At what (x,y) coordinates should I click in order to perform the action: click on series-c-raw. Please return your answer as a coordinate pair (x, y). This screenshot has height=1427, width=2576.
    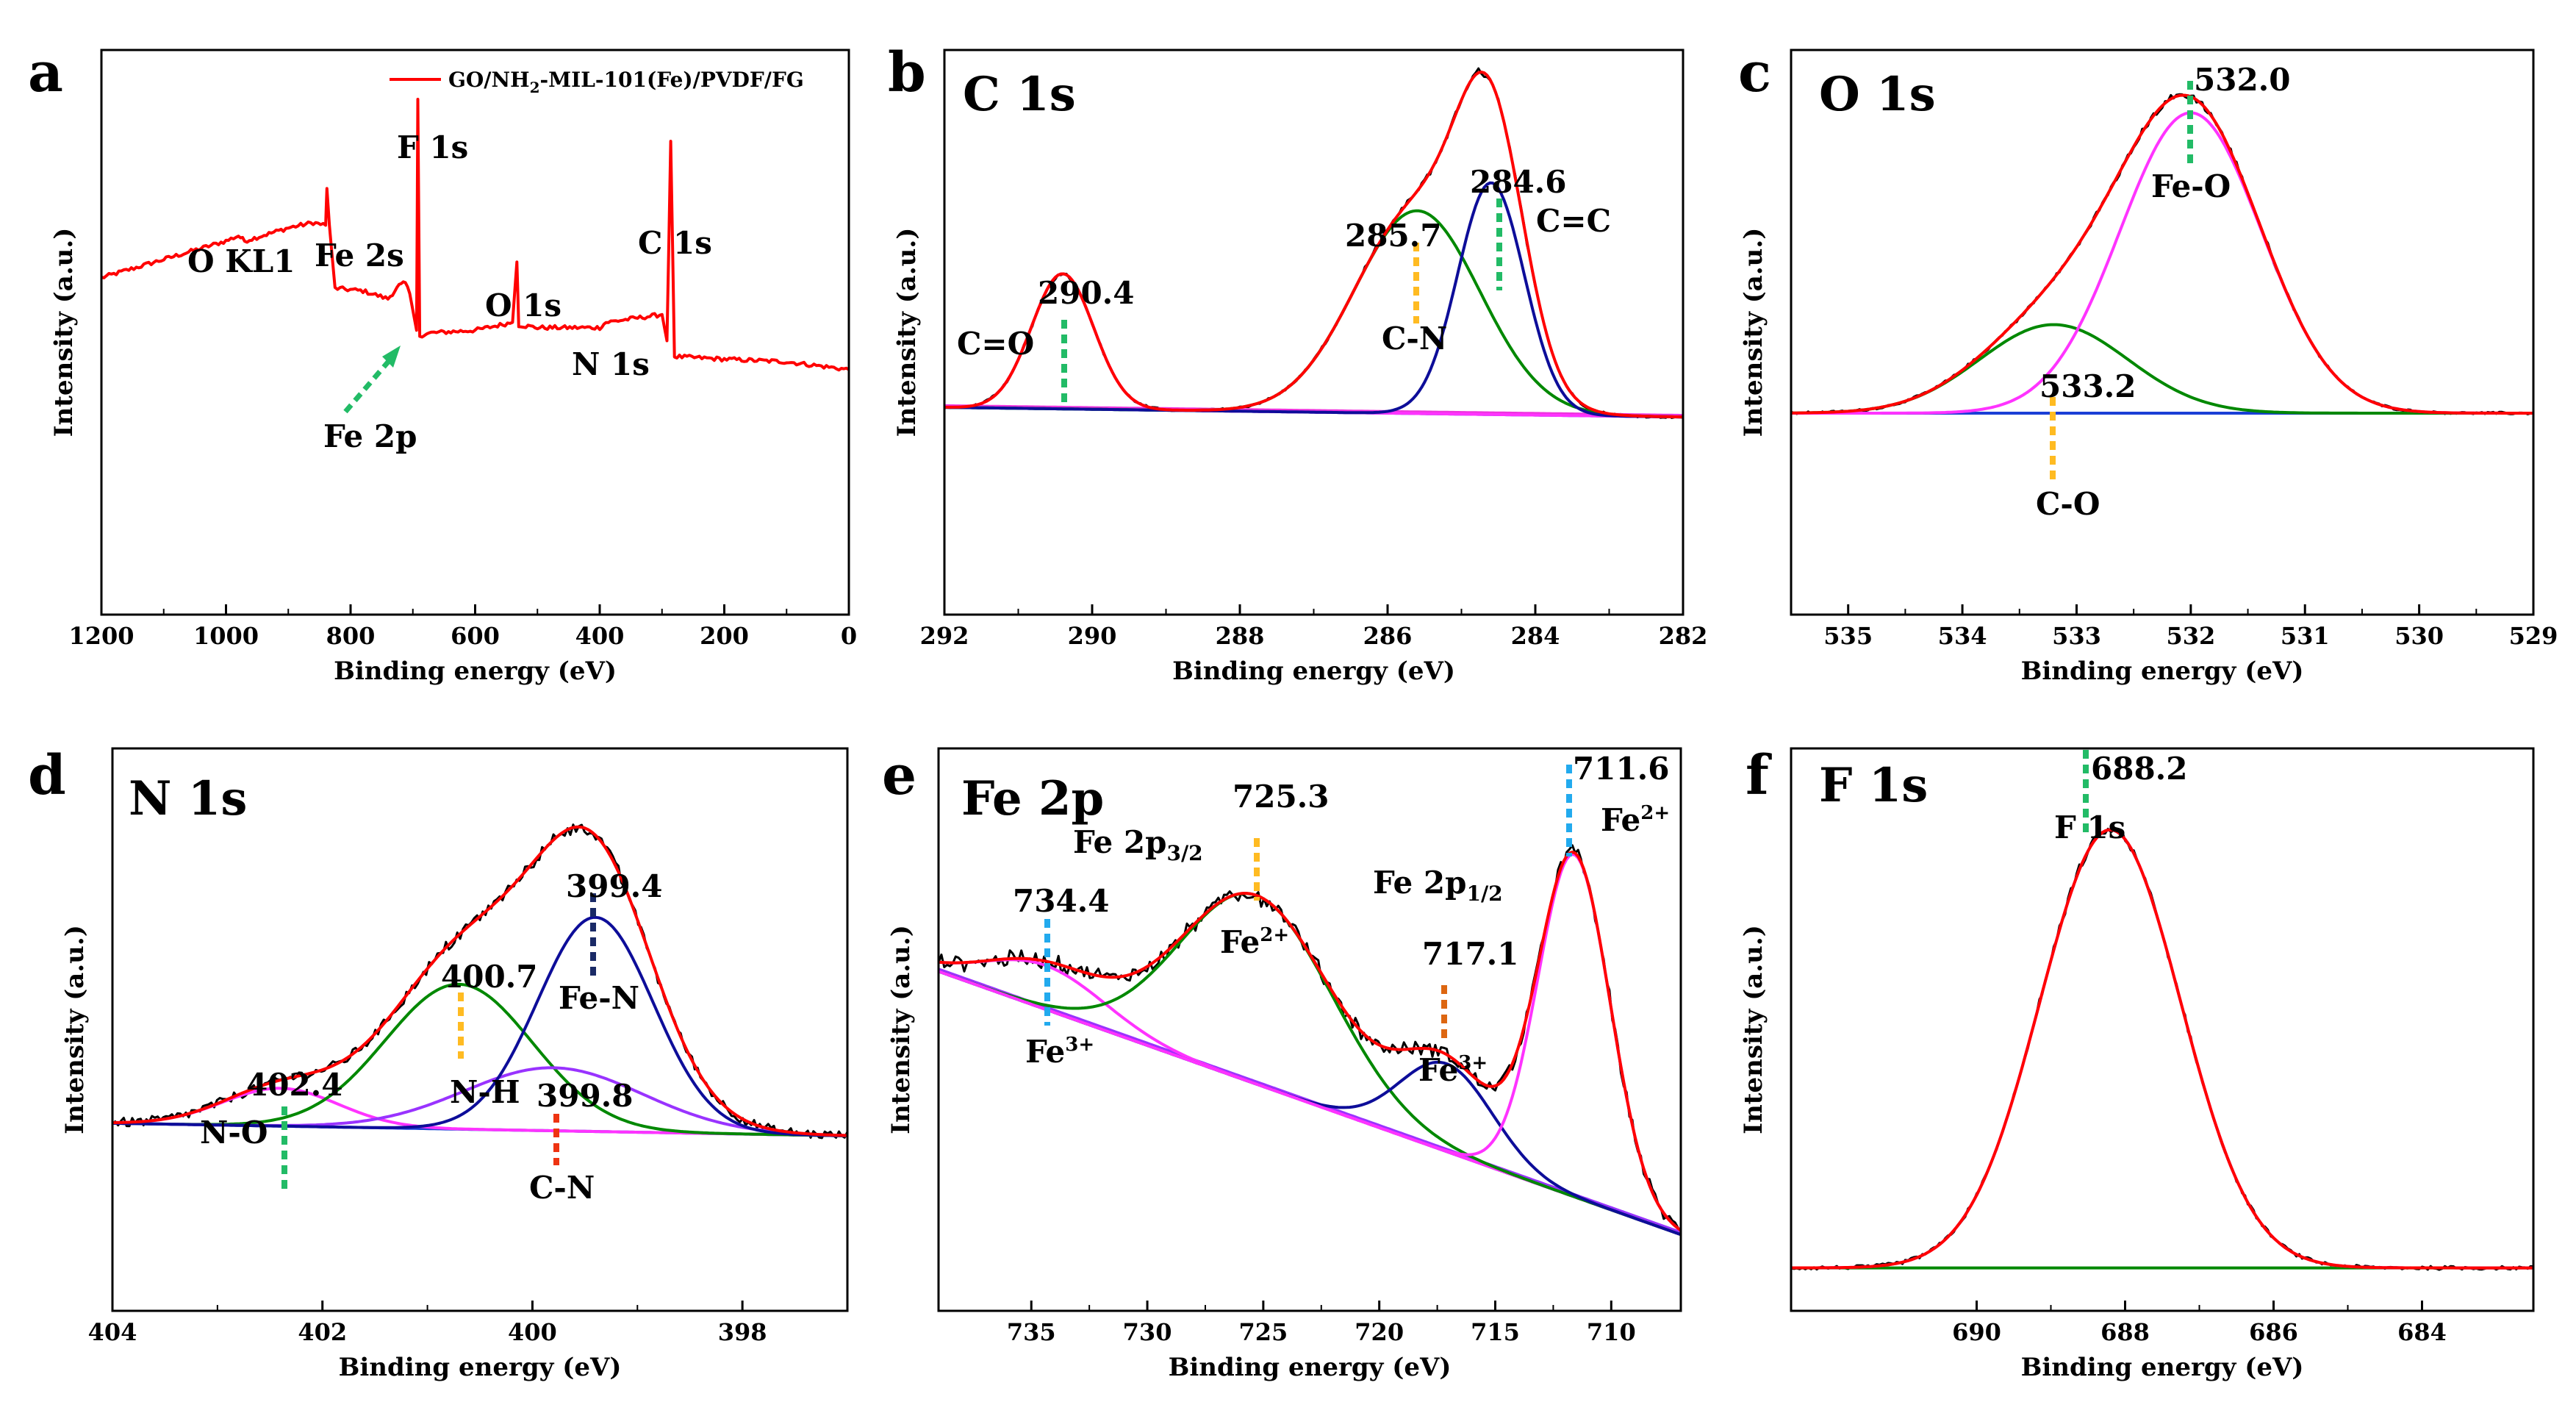
    Looking at the image, I should click on (2161, 254).